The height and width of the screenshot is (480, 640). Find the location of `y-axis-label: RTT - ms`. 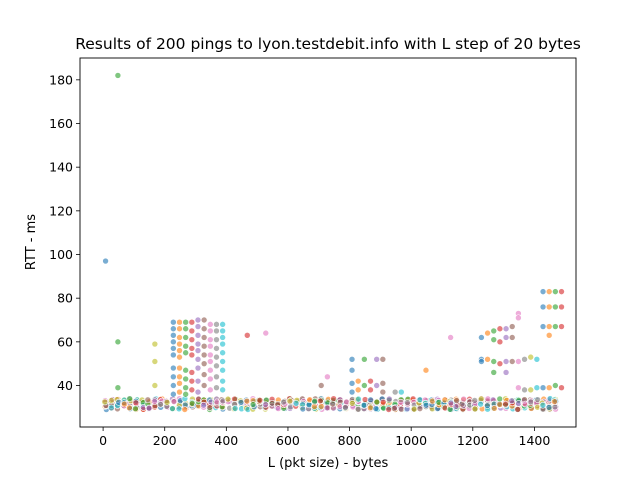

y-axis-label: RTT - ms is located at coordinates (31, 242).